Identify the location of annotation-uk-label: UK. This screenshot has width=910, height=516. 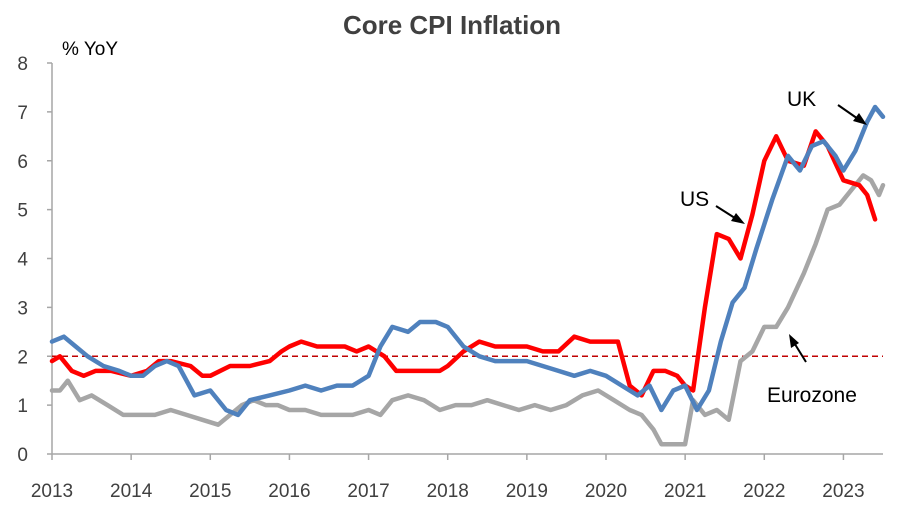
(801, 99).